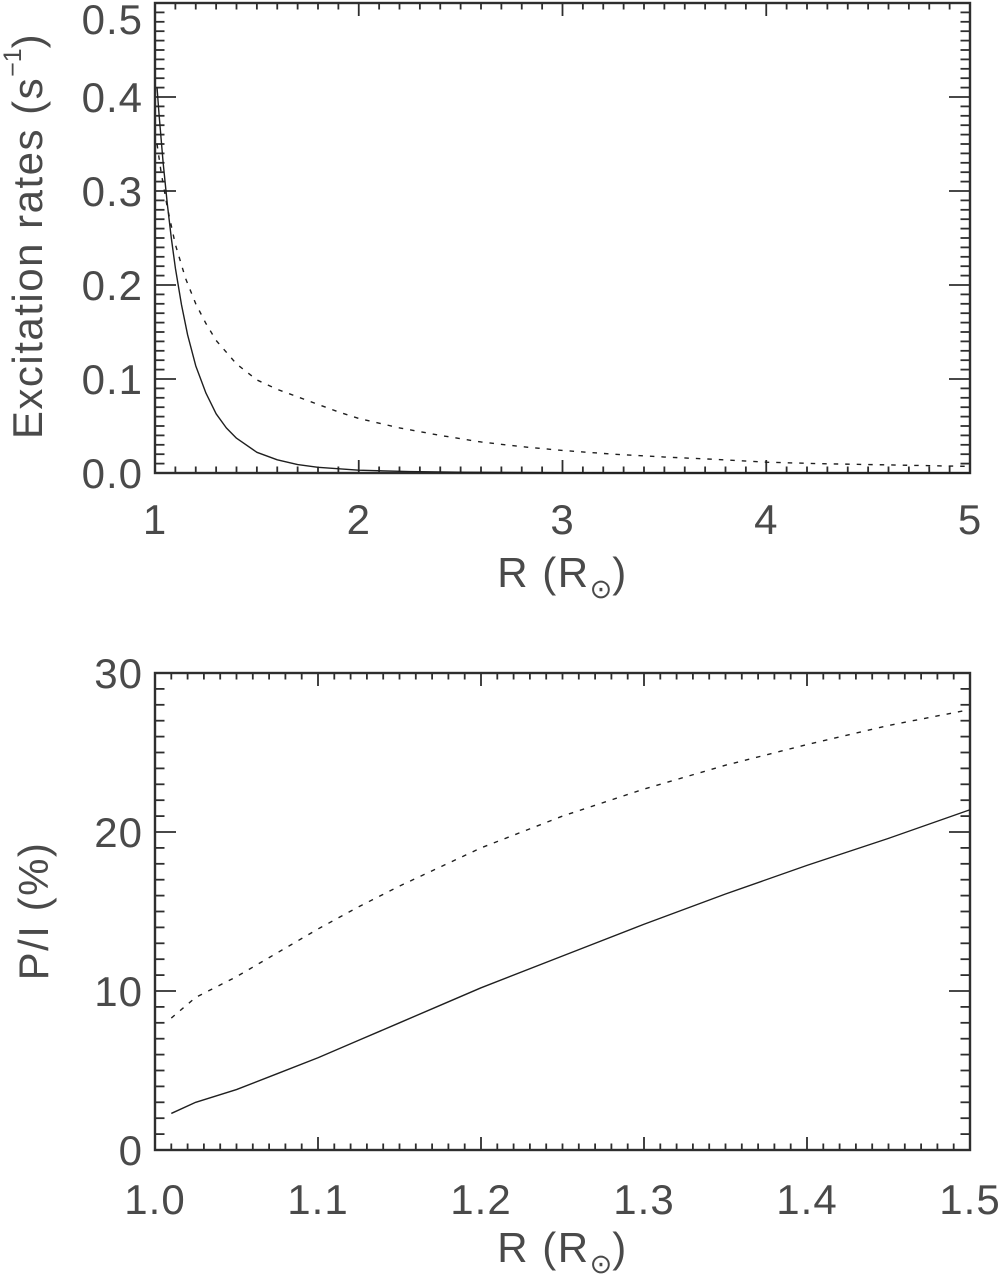 Image resolution: width=1001 pixels, height=1276 pixels. What do you see at coordinates (13, 62) in the screenshot?
I see `top-y-title-superscript: −1` at bounding box center [13, 62].